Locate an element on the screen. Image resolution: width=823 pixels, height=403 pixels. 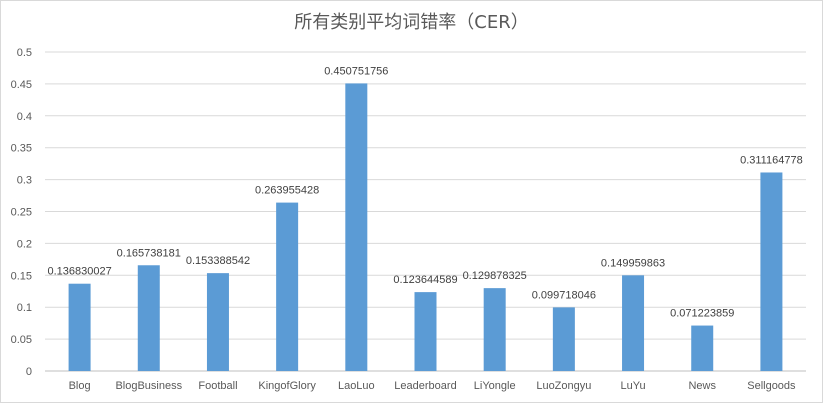
y-tick-label: 0.3 is located at coordinates (24, 181).